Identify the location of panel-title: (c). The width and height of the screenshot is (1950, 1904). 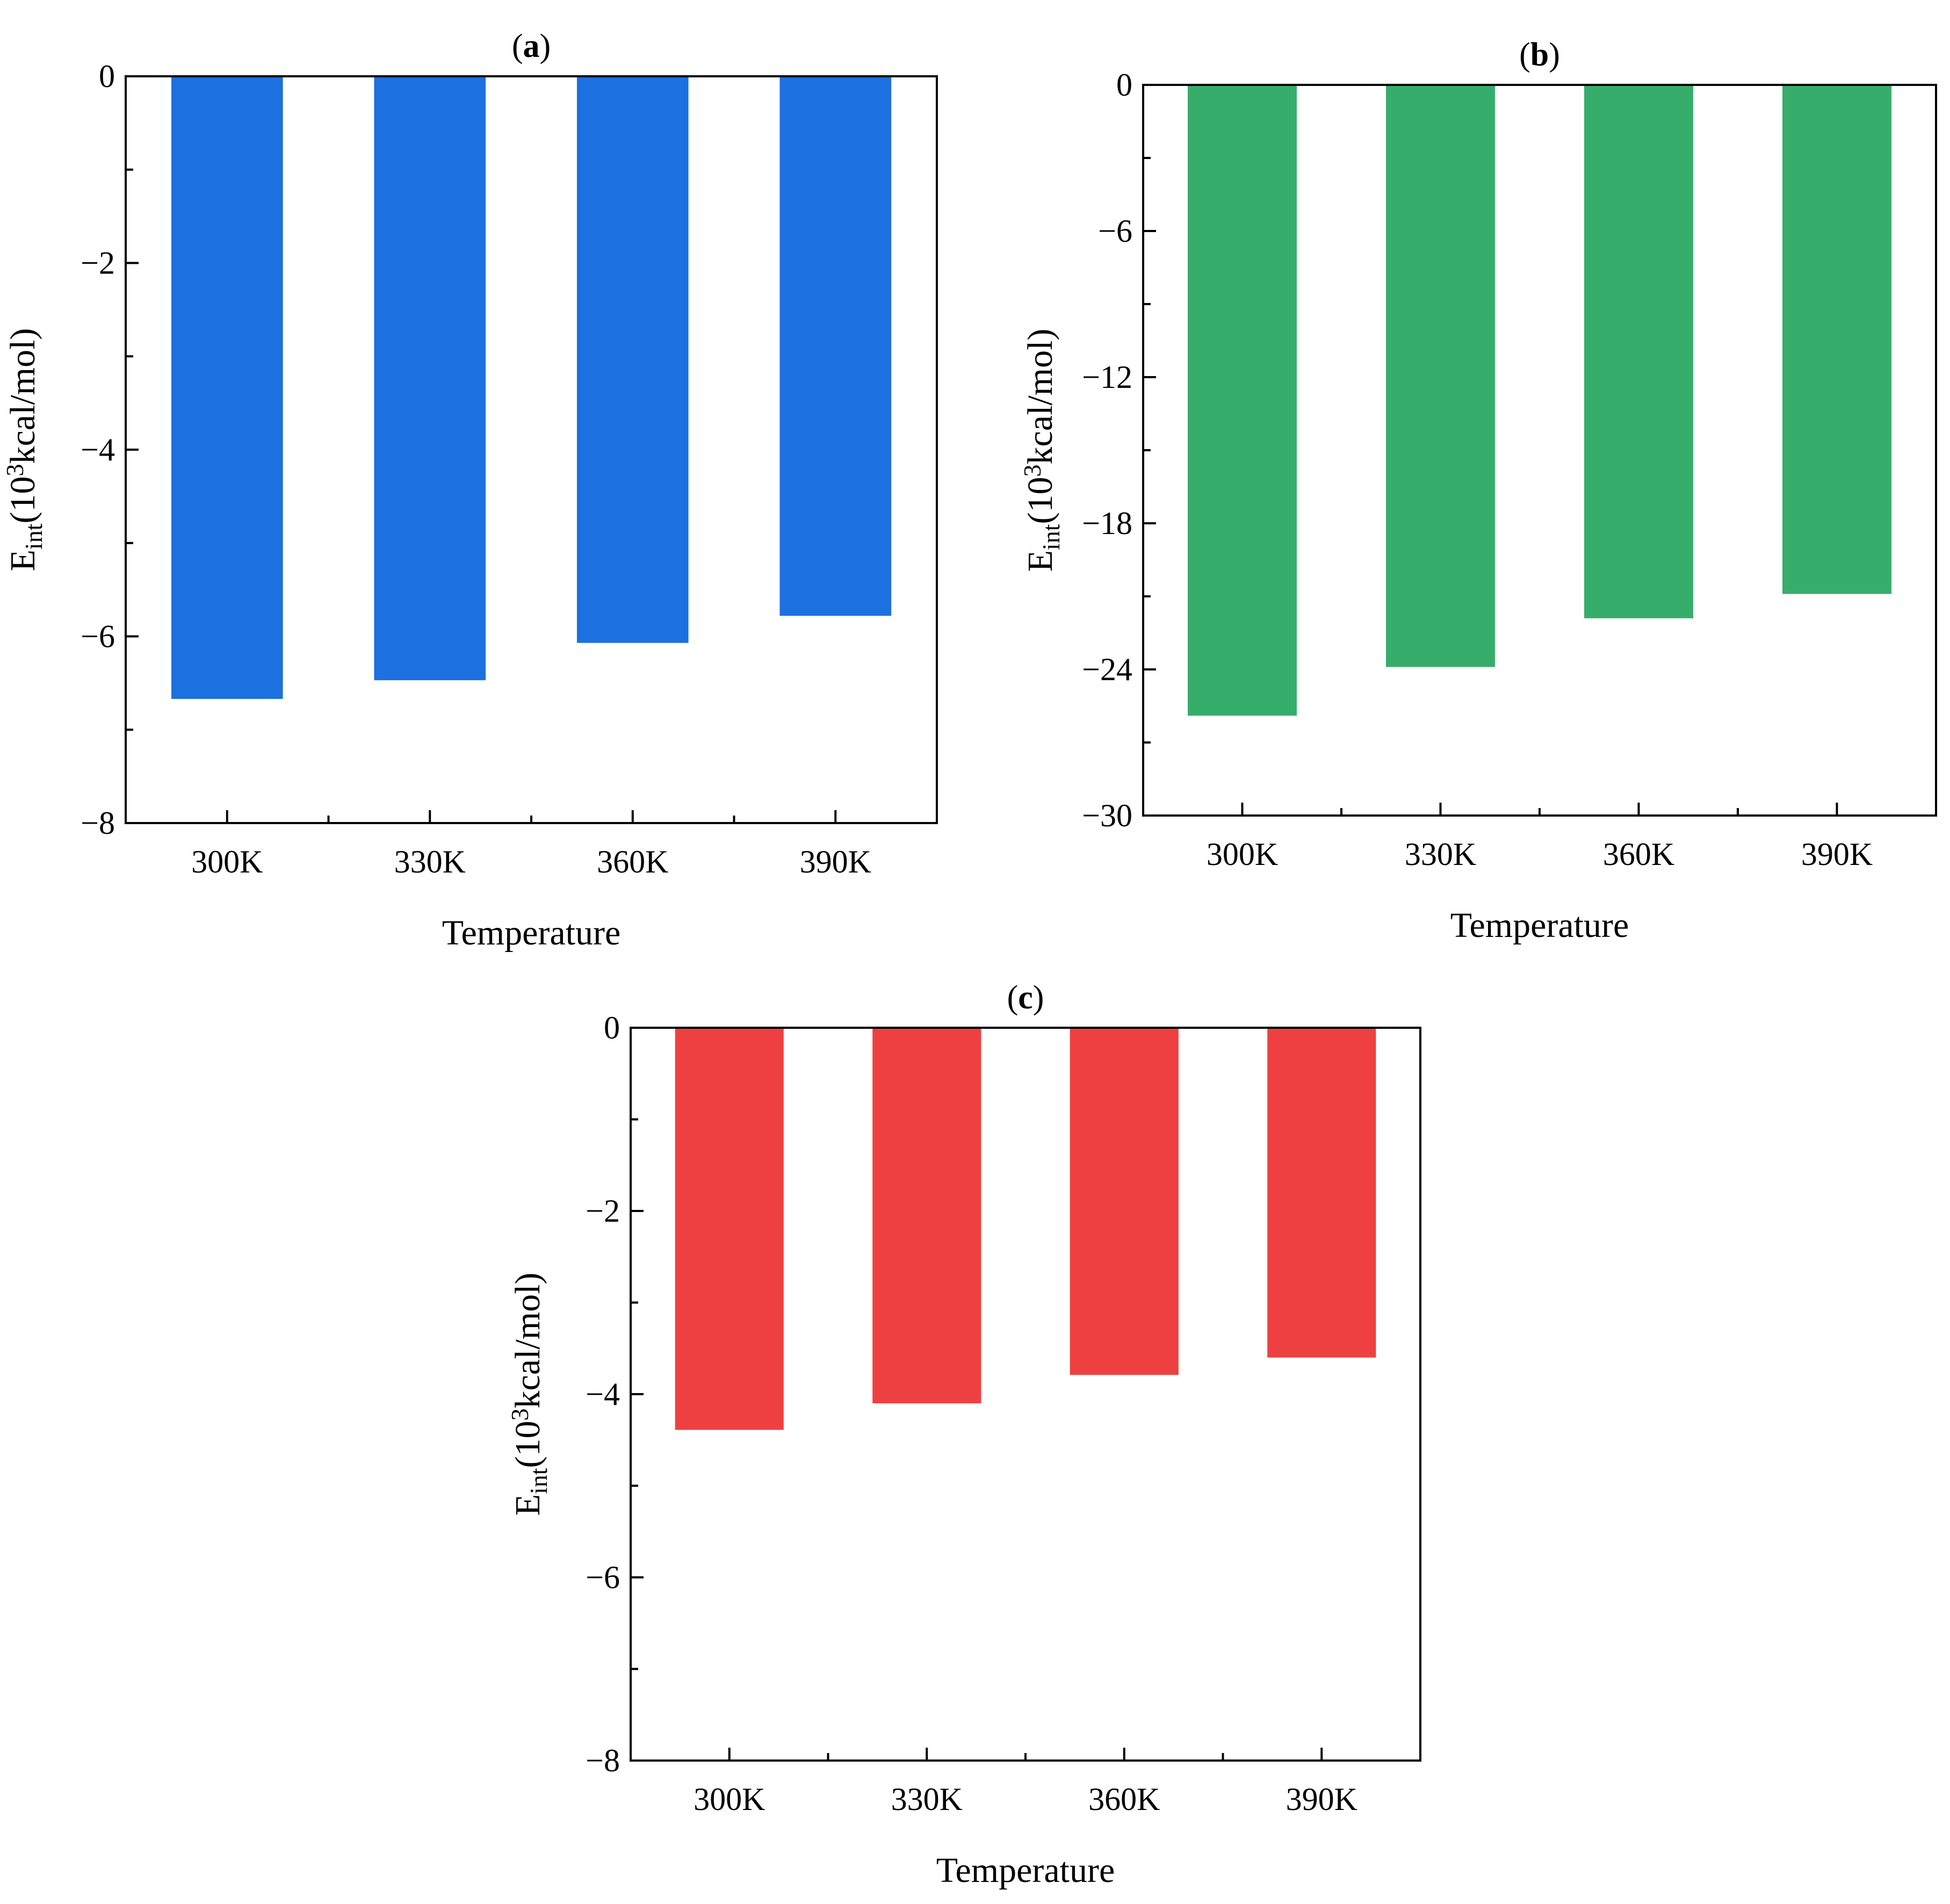
(1025, 997).